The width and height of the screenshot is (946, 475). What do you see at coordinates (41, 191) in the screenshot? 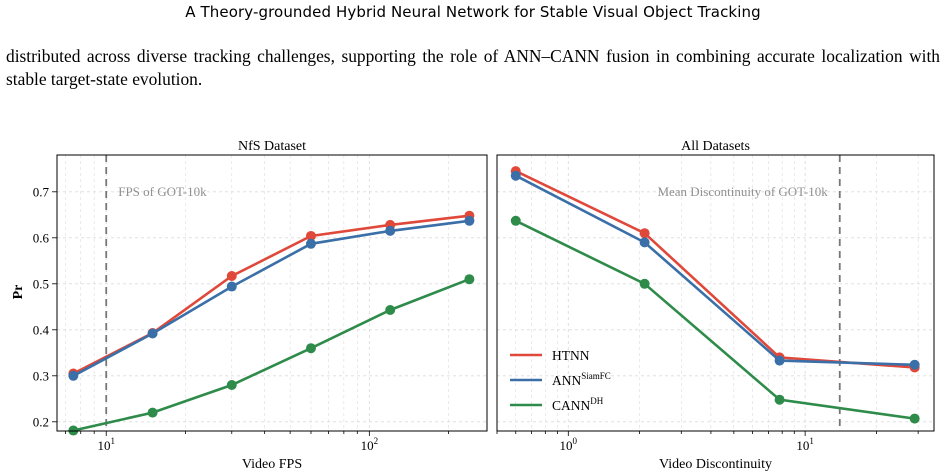
I see `y-tick-label: 0.7` at bounding box center [41, 191].